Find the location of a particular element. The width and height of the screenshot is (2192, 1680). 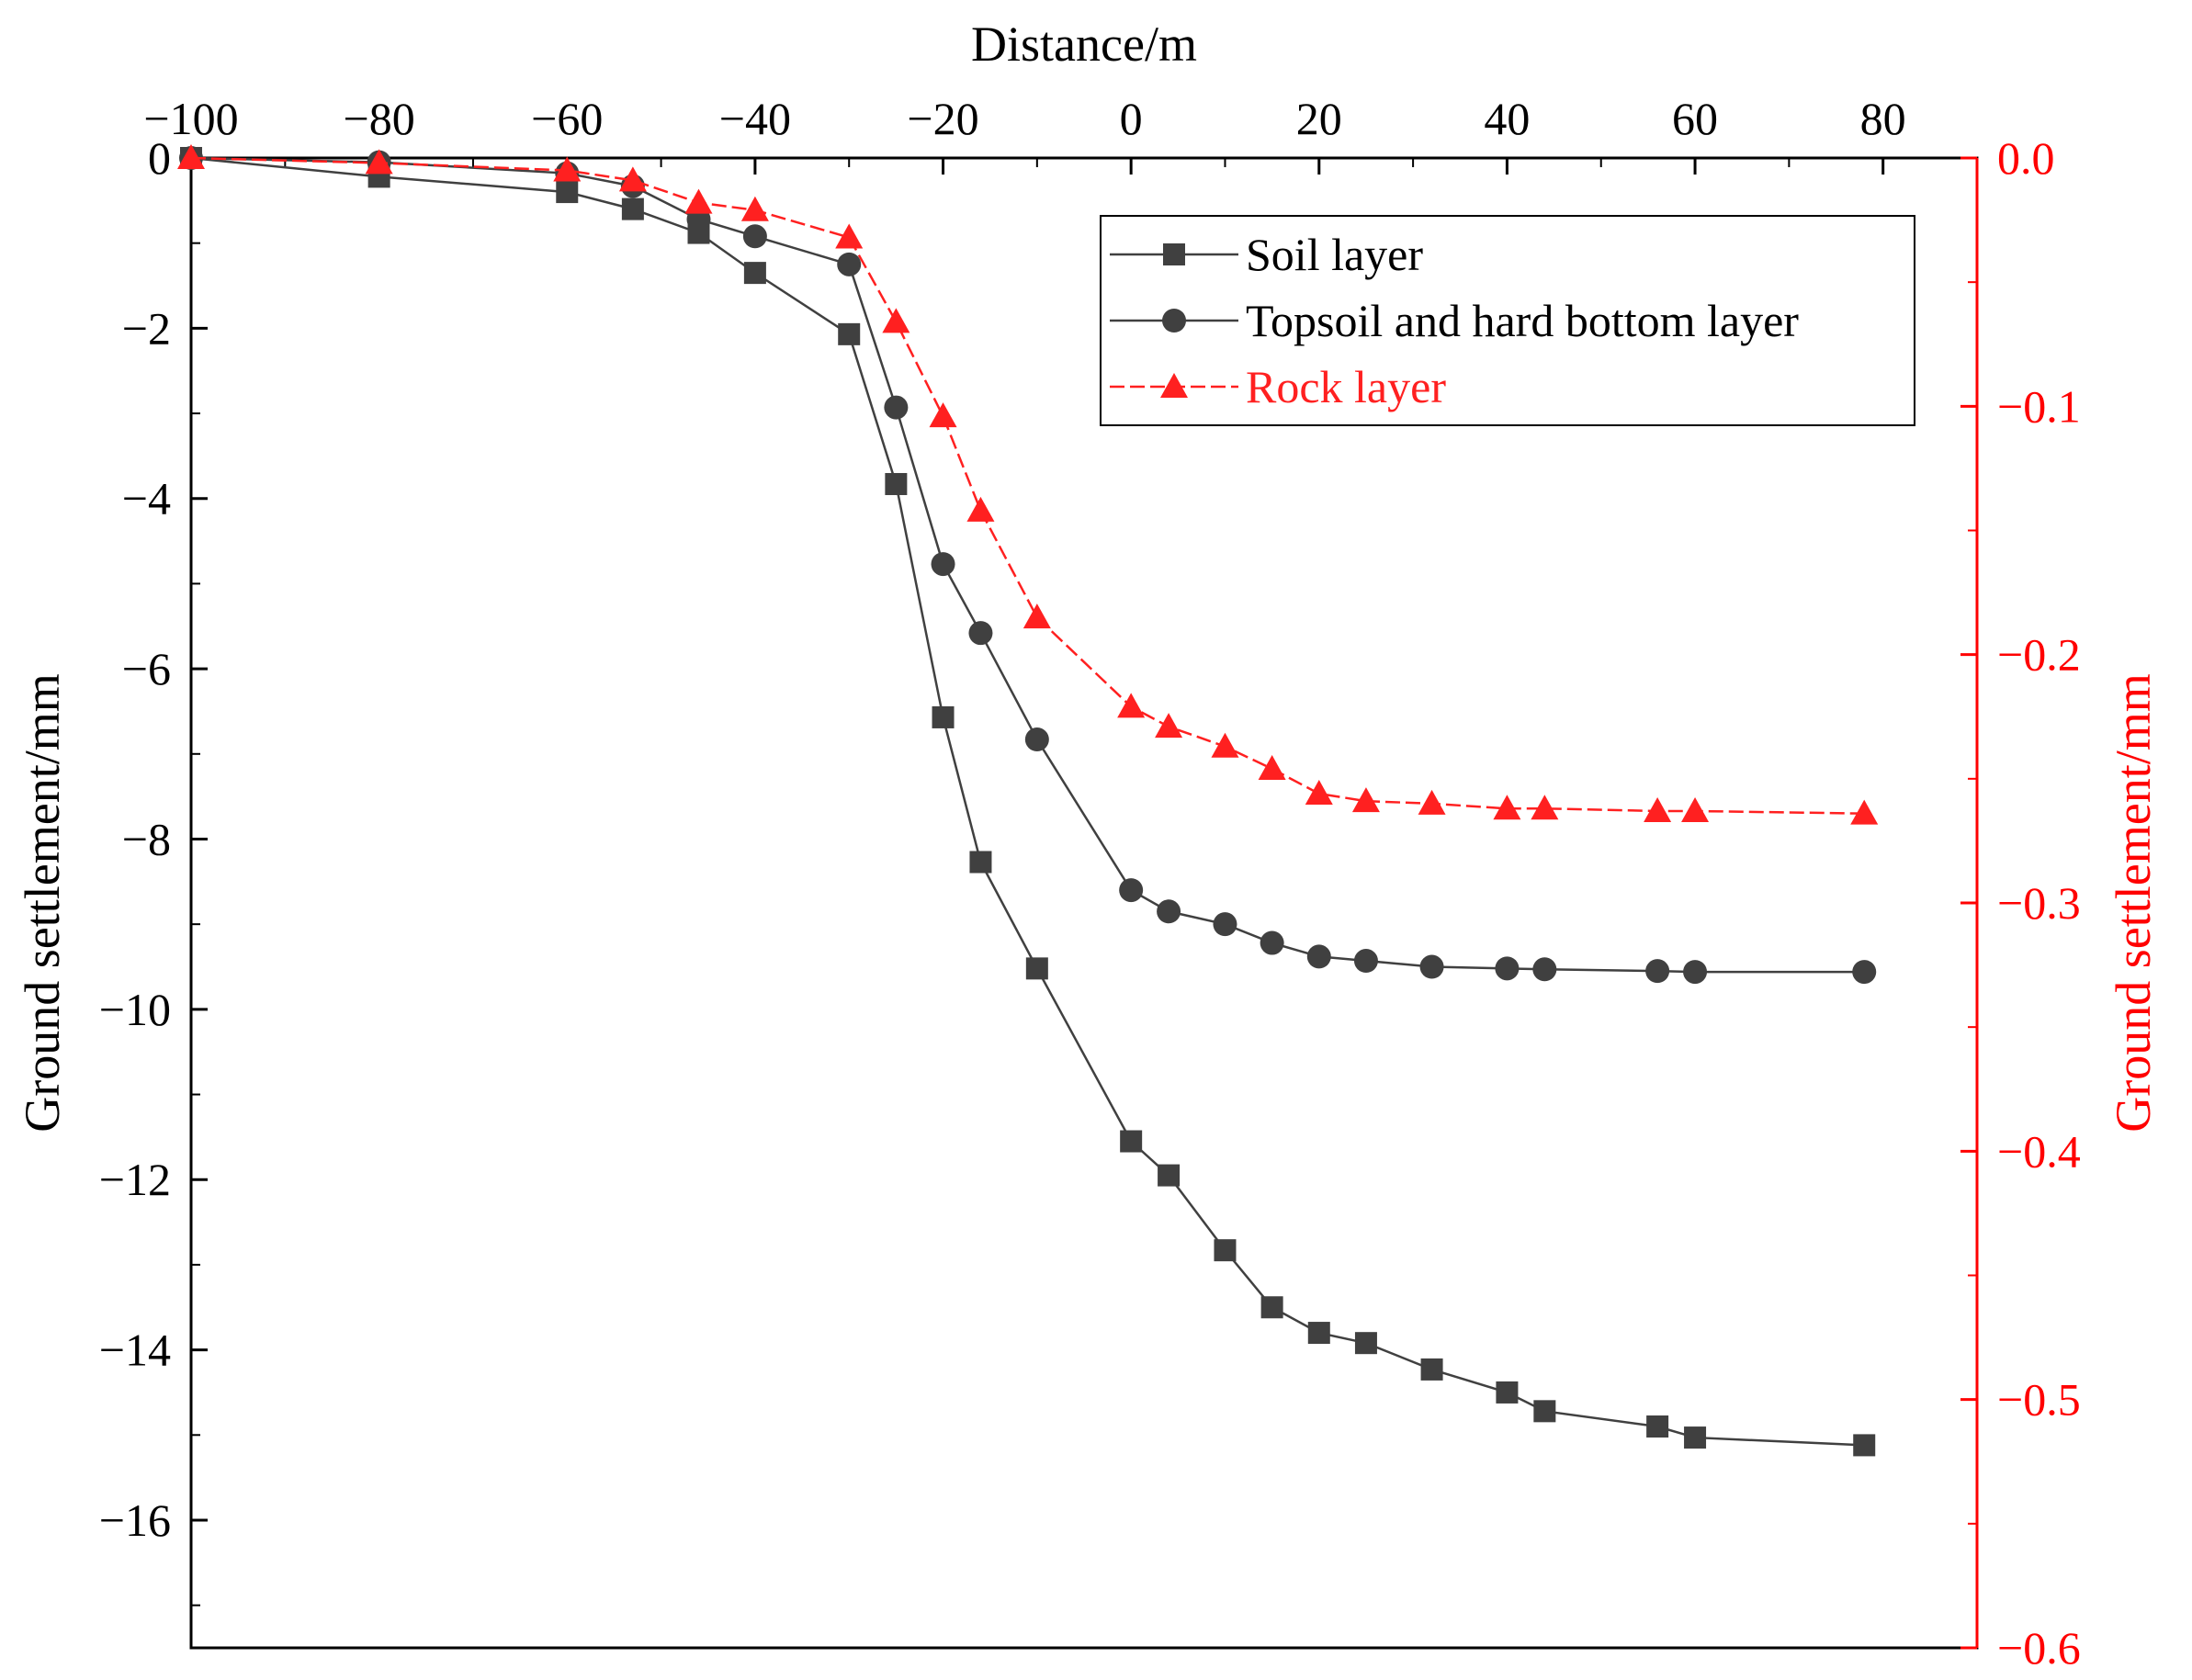

y-left-tick-label: −16 is located at coordinates (135, 1520).